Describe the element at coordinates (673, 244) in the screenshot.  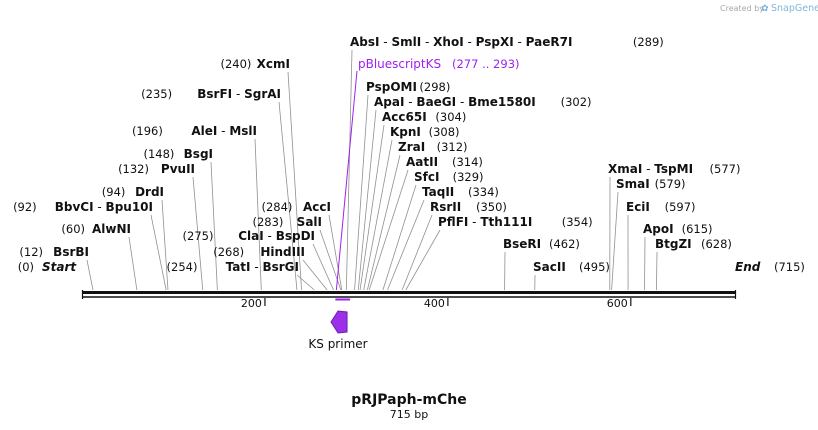
I see `enzyme-name: BtgZI` at that location.